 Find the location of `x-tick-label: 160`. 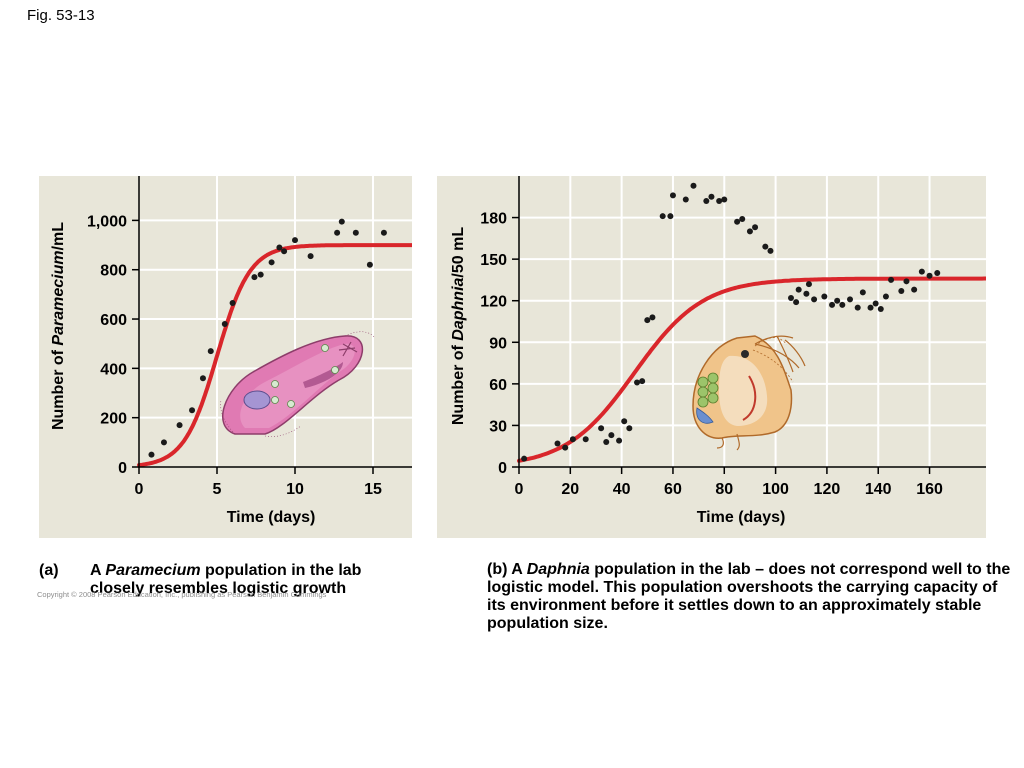

x-tick-label: 160 is located at coordinates (929, 489).